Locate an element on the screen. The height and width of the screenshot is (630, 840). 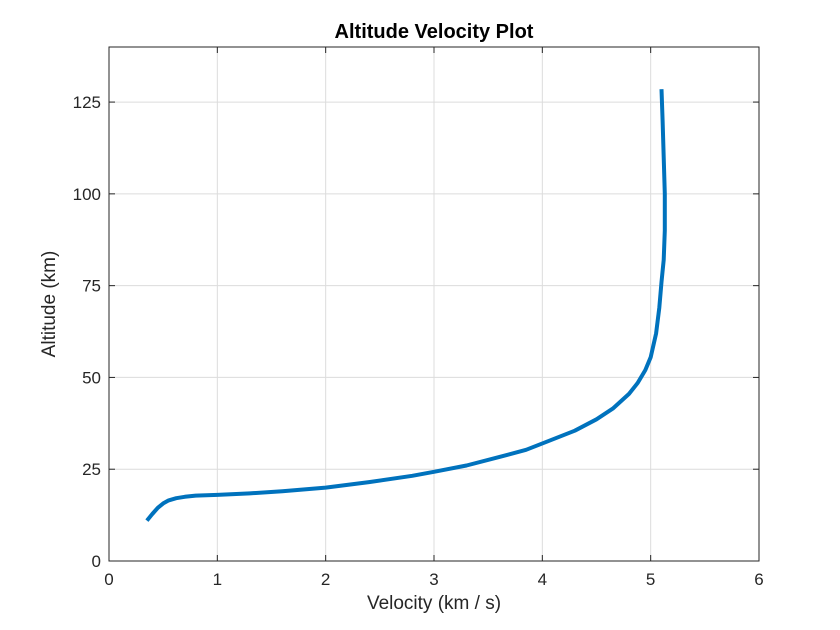
chart-title: Altitude Velocity Plot is located at coordinates (434, 32).